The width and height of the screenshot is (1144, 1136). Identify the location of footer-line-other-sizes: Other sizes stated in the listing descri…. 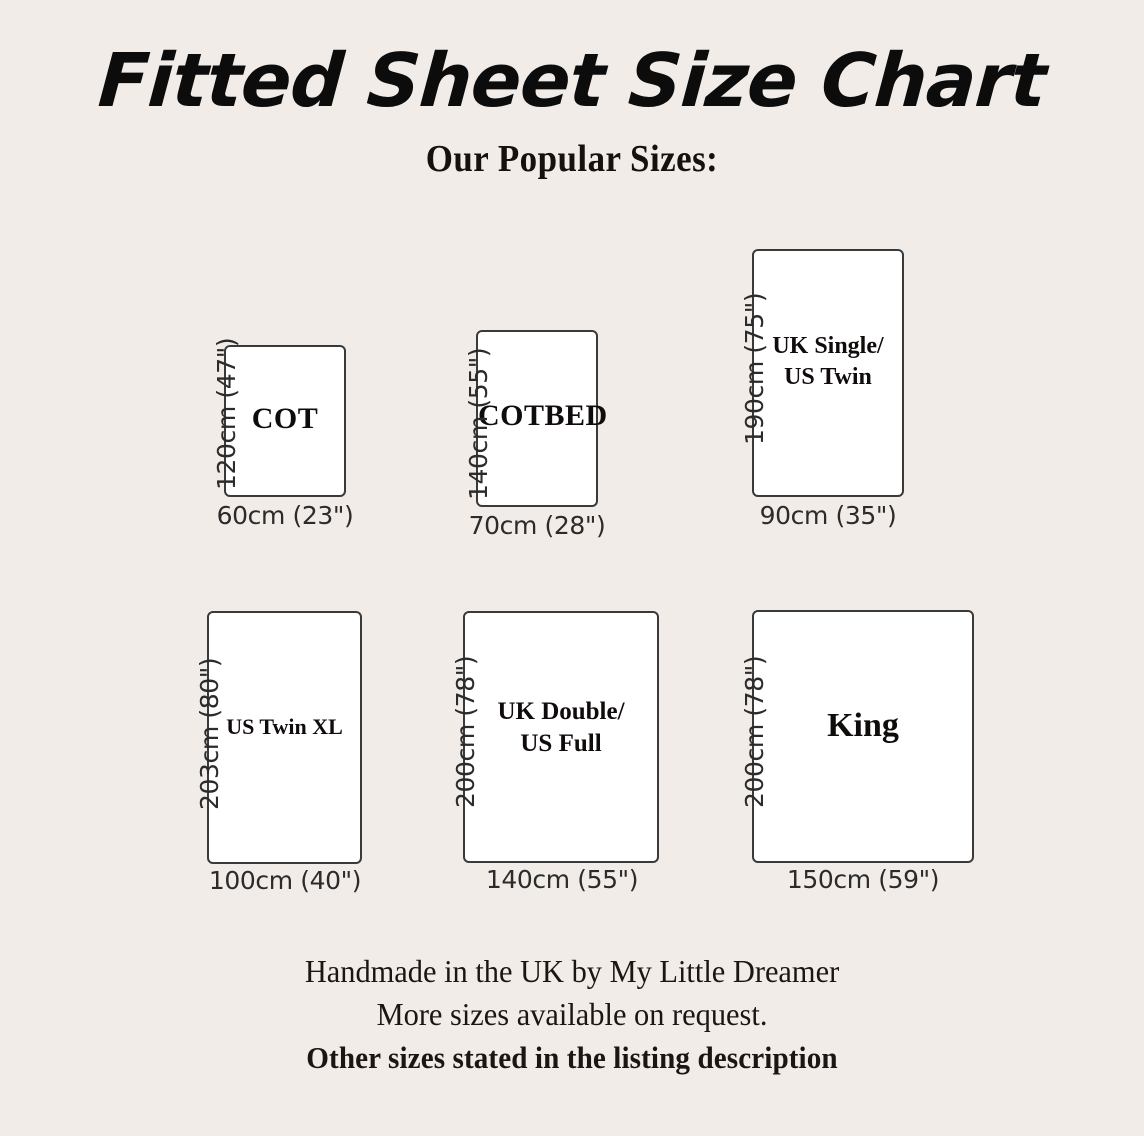
(572, 1057).